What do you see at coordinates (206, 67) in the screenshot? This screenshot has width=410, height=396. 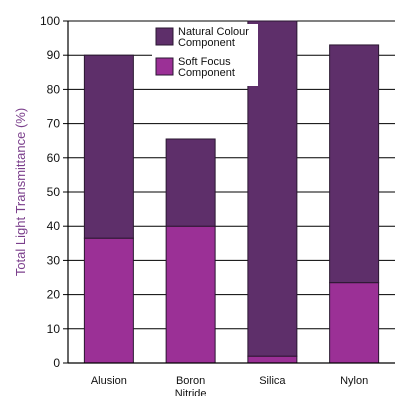 I see `legend-label: Soft Focus Component` at bounding box center [206, 67].